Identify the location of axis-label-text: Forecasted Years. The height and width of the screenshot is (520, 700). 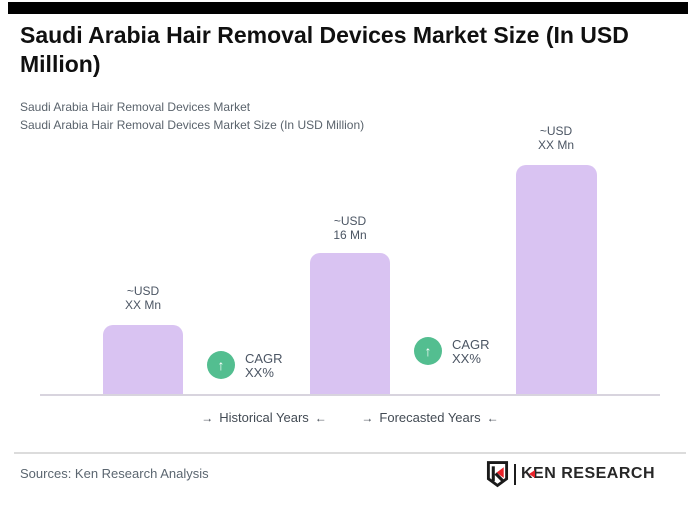
(430, 417).